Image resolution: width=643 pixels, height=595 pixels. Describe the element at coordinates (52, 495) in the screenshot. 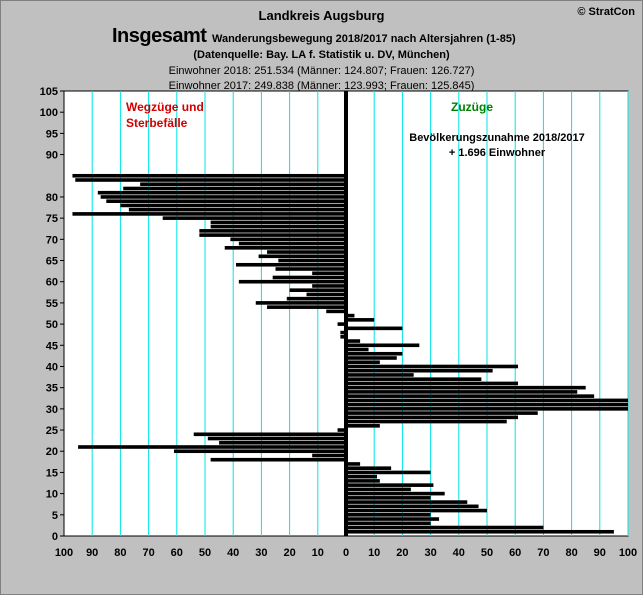

I see `y-tick-label: 10` at that location.